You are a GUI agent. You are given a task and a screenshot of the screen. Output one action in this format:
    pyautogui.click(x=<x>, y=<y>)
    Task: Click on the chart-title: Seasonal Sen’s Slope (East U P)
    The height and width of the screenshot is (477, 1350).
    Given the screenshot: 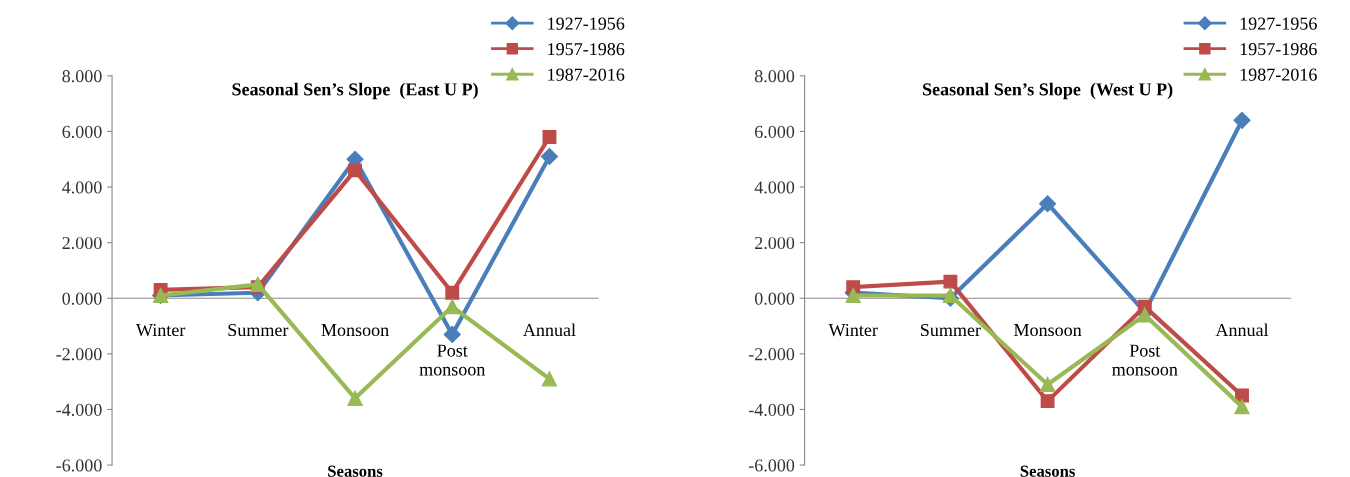 What is the action you would take?
    pyautogui.click(x=355, y=91)
    